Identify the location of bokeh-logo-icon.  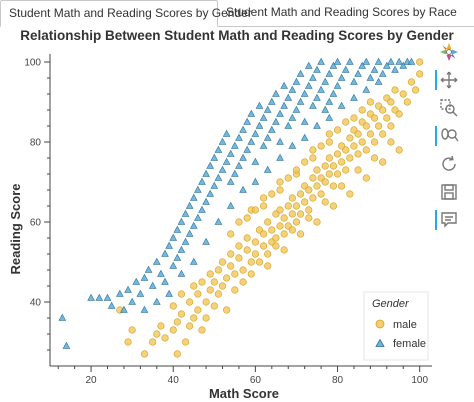
(449, 52).